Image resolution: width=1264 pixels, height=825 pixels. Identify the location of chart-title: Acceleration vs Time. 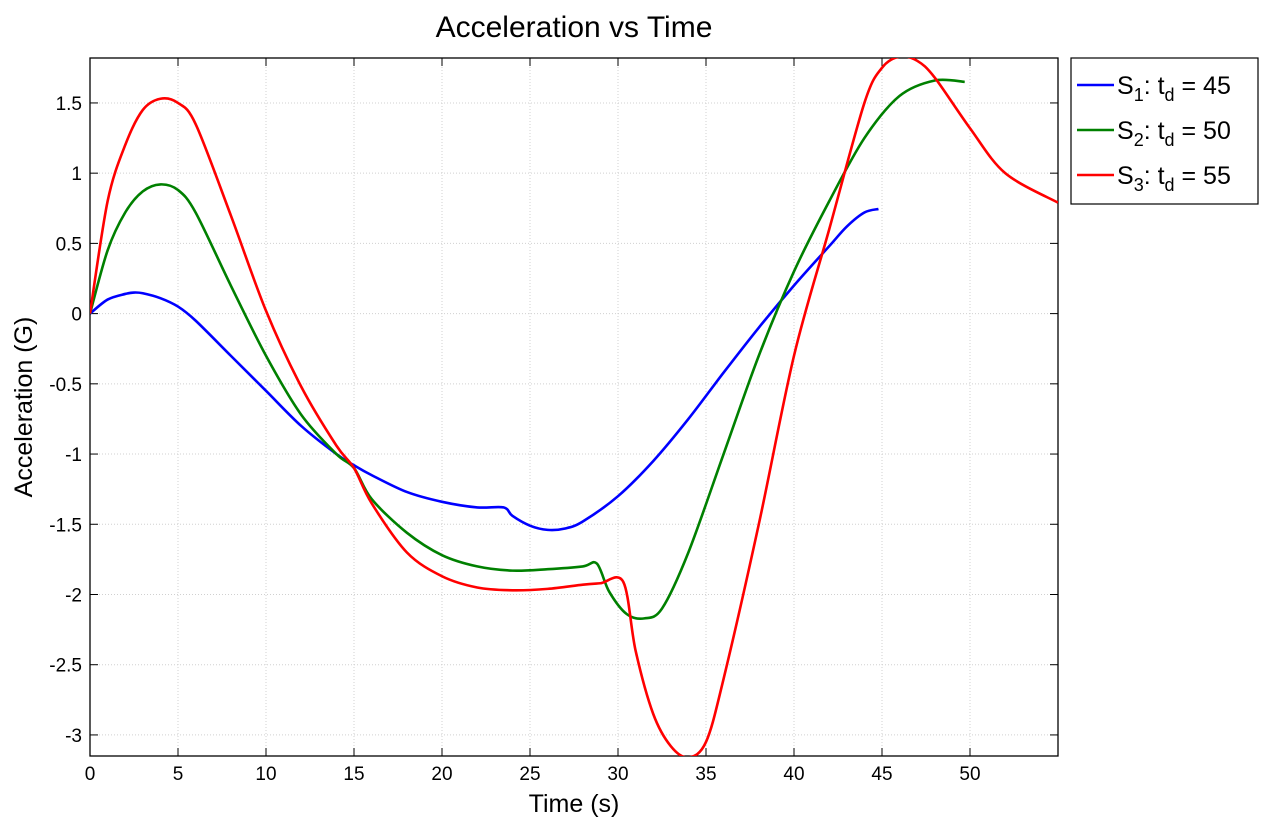
(574, 27).